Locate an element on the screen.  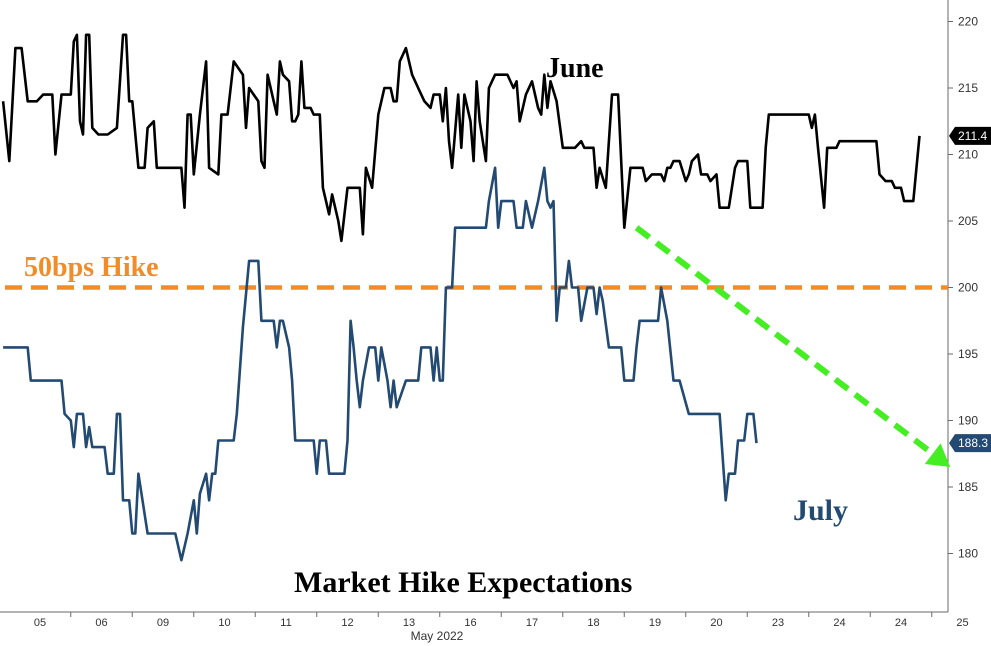
x-tick-label: 17 is located at coordinates (532, 623).